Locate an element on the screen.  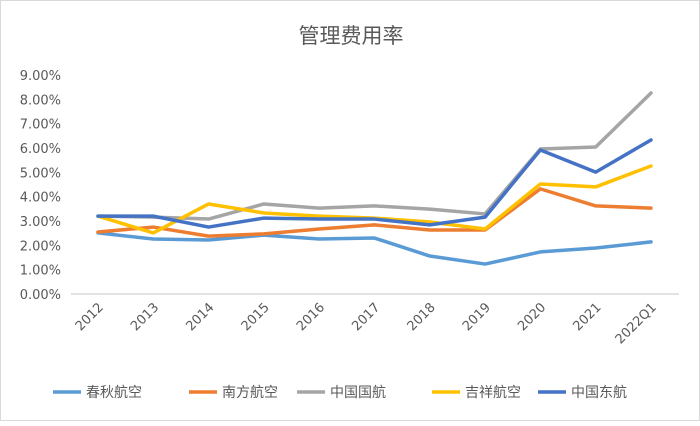
x-tick-label: 2015 is located at coordinates (256, 317).